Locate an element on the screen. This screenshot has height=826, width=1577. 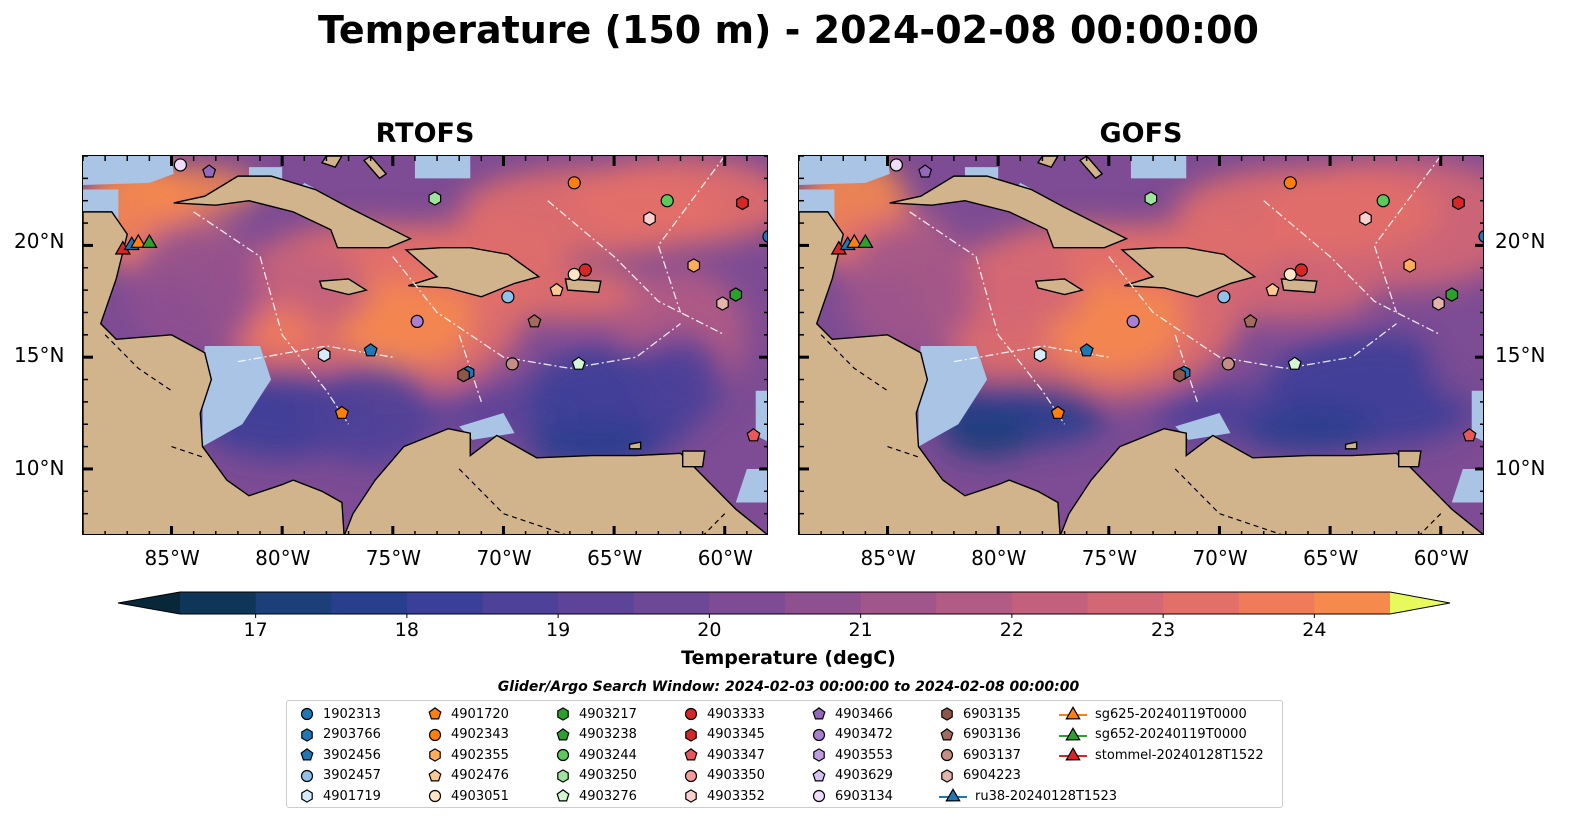
legend-label: 4903276 is located at coordinates (608, 796).